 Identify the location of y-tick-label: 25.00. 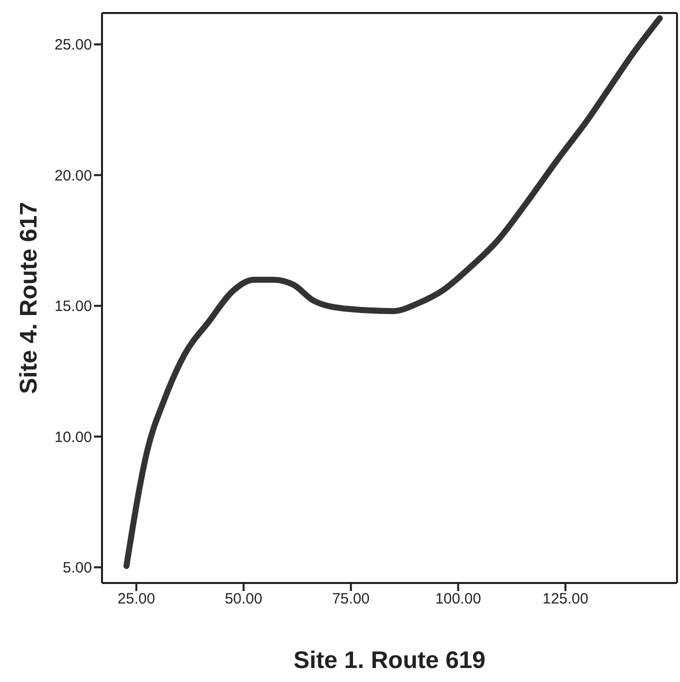
(73, 45).